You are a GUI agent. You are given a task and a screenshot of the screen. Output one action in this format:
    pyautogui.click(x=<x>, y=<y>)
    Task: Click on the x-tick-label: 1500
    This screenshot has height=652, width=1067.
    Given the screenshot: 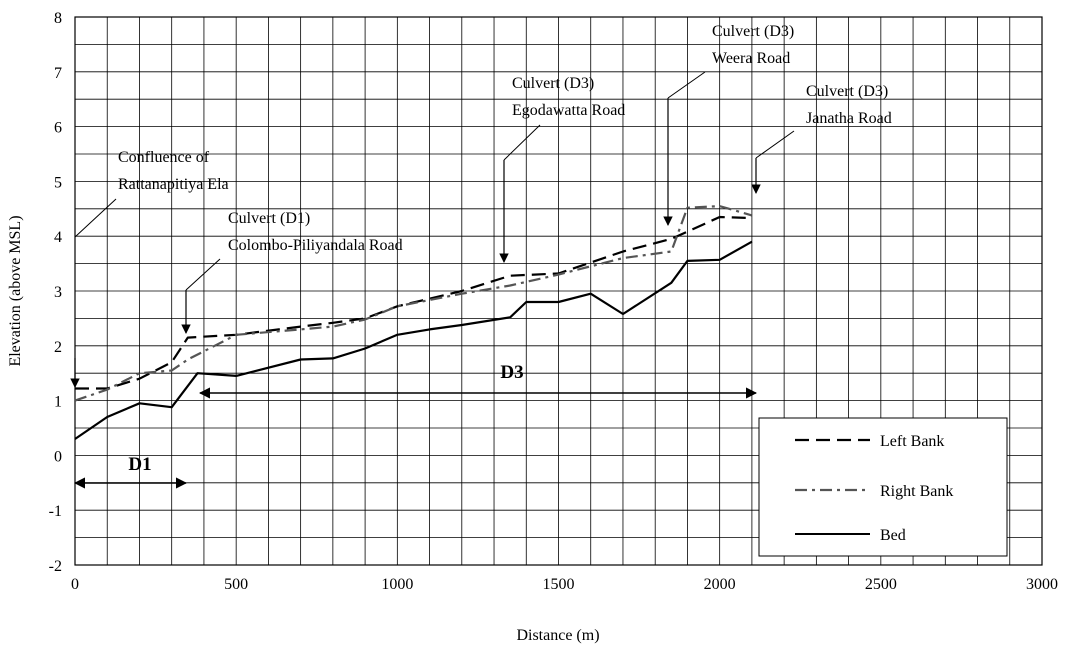 What is the action you would take?
    pyautogui.click(x=559, y=584)
    